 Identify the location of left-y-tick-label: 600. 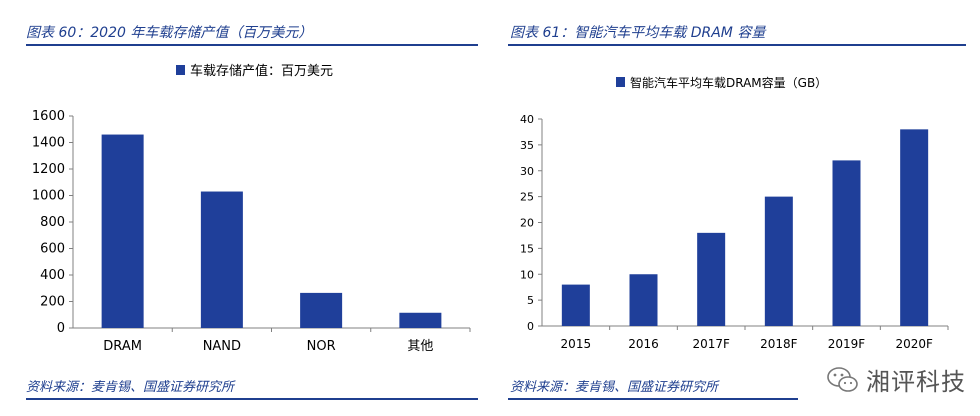
(52, 249).